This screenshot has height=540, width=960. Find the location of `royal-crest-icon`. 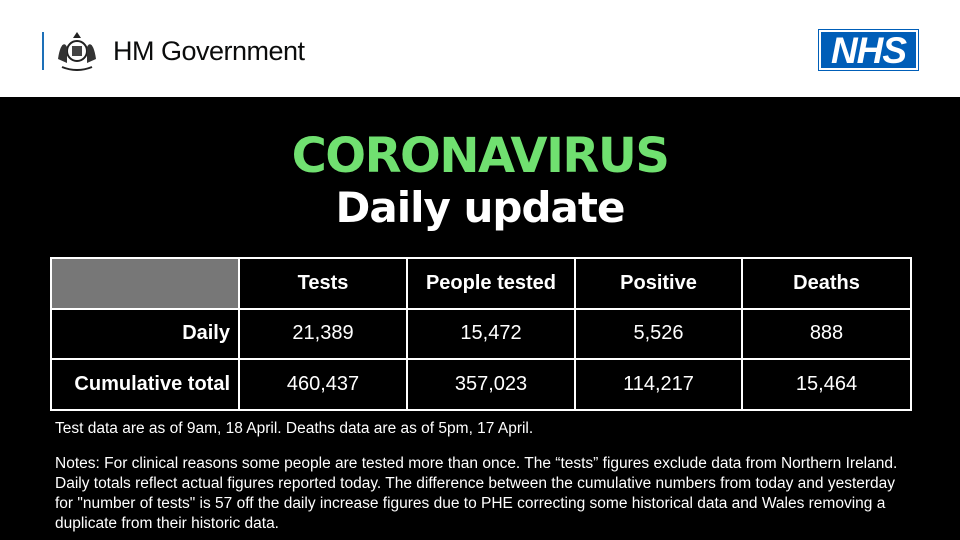

royal-crest-icon is located at coordinates (77, 51).